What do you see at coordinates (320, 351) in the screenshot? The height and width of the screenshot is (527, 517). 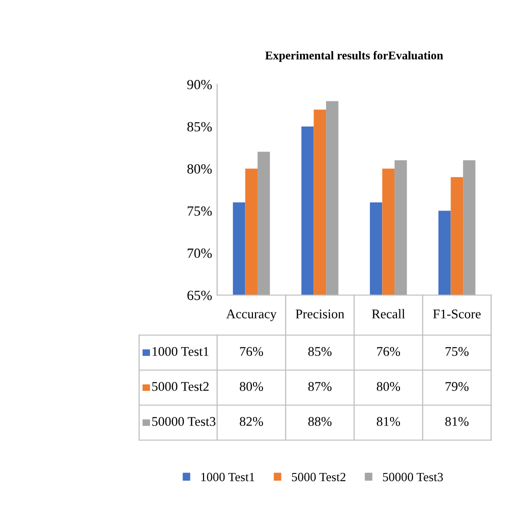 I see `data-label: 85%` at bounding box center [320, 351].